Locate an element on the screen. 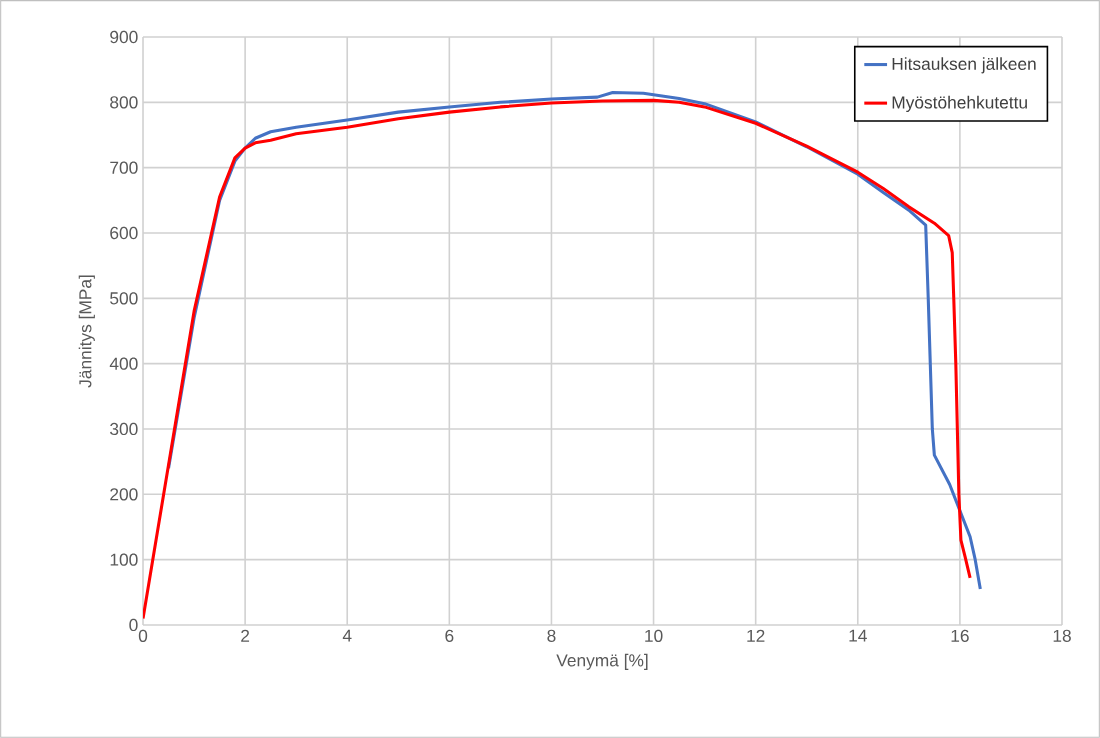  x-tick-label: 18 is located at coordinates (1062, 635).